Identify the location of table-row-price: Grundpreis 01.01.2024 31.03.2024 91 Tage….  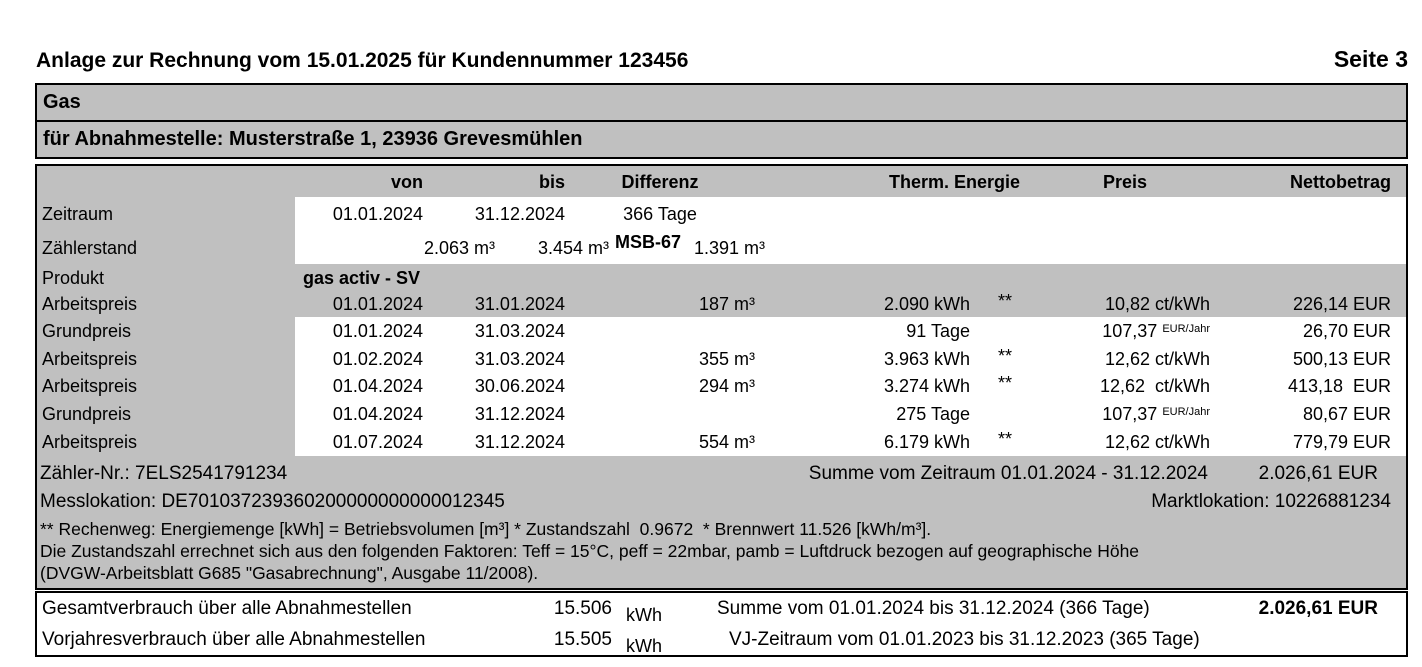
(721, 331).